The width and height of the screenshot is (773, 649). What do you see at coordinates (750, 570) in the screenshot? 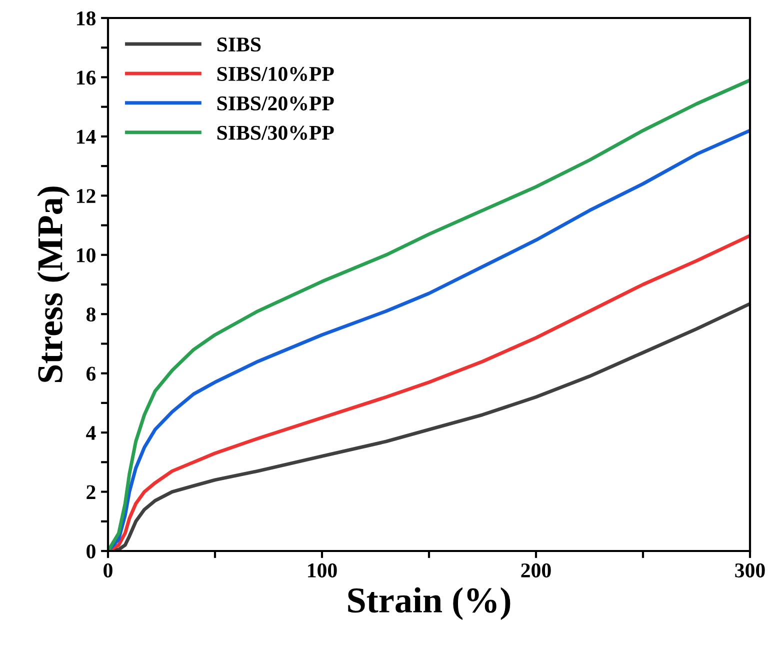
I see `x-tick-label: 300` at bounding box center [750, 570].